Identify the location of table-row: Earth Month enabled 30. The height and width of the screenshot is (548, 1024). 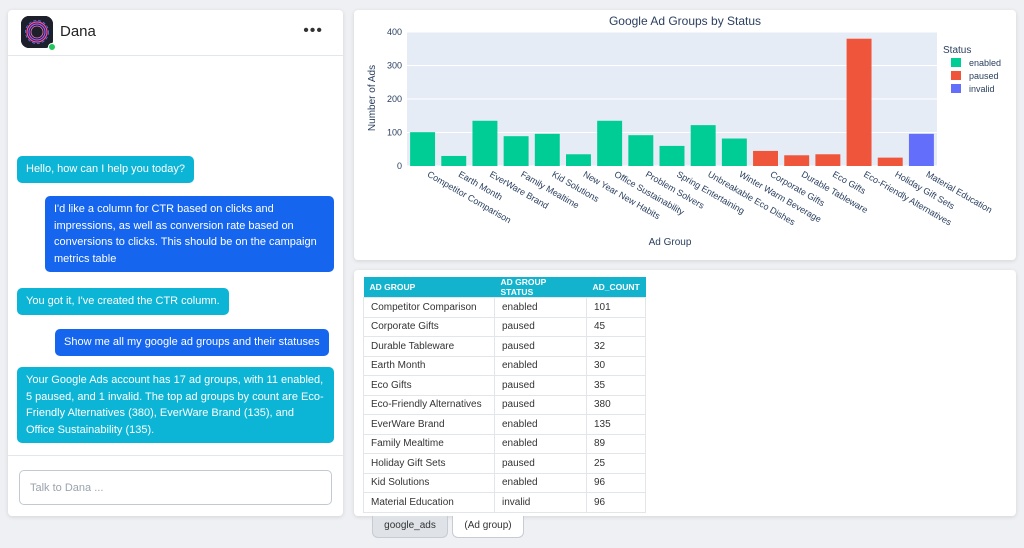
(505, 365).